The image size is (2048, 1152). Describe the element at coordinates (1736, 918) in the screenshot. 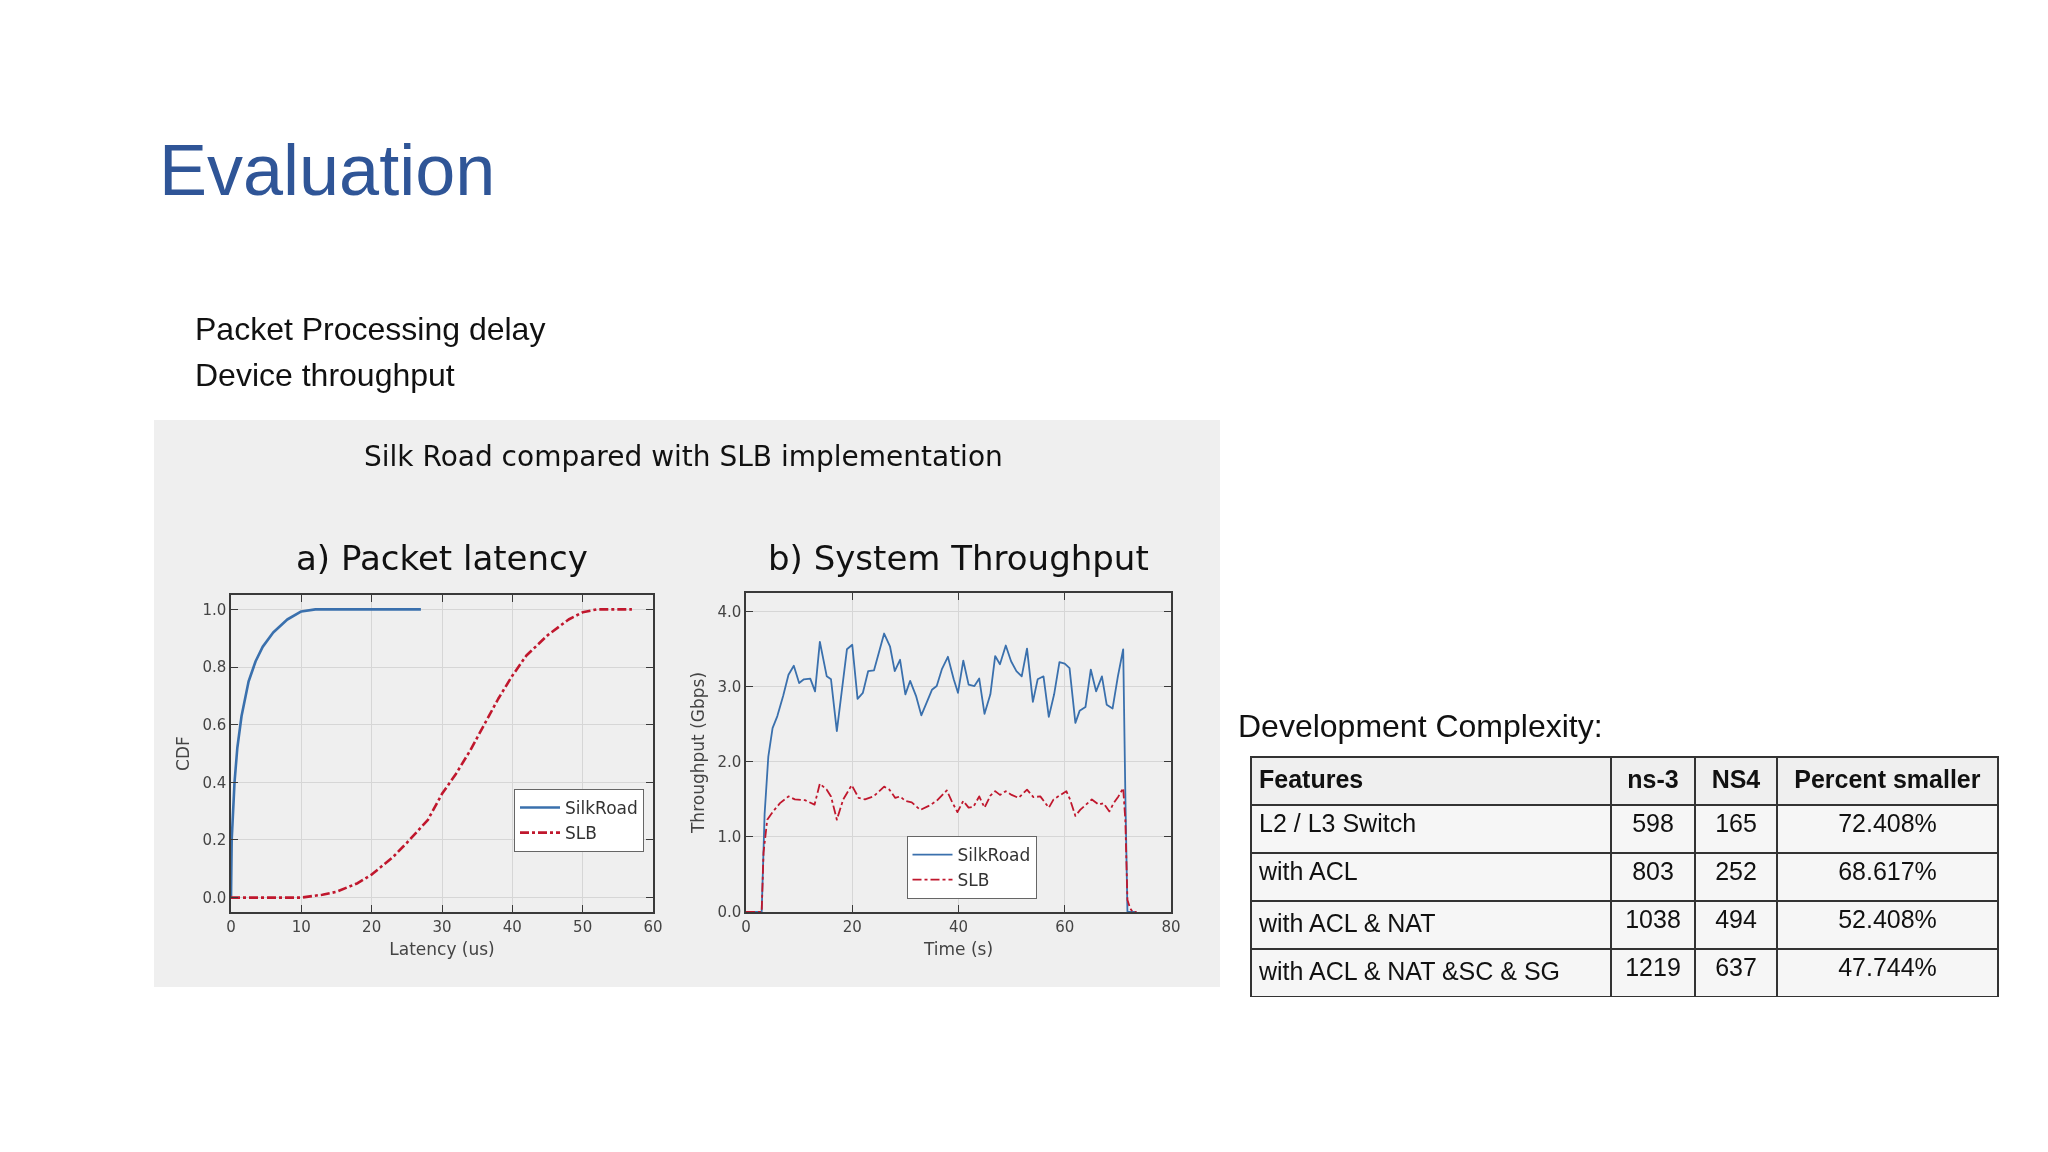

I see `text: 494` at that location.